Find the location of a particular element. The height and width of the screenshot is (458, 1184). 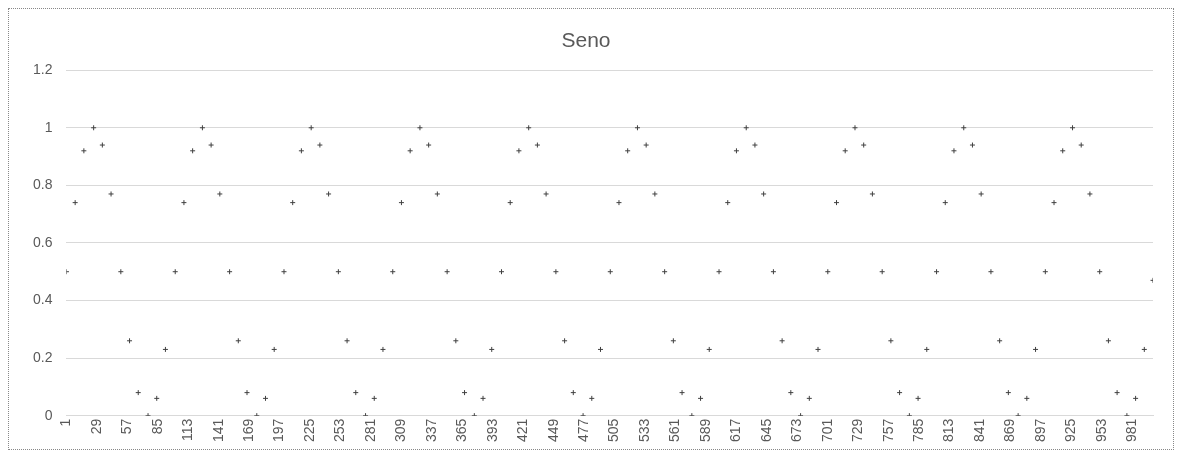

y-tick-label: 0.6 is located at coordinates (42, 241).